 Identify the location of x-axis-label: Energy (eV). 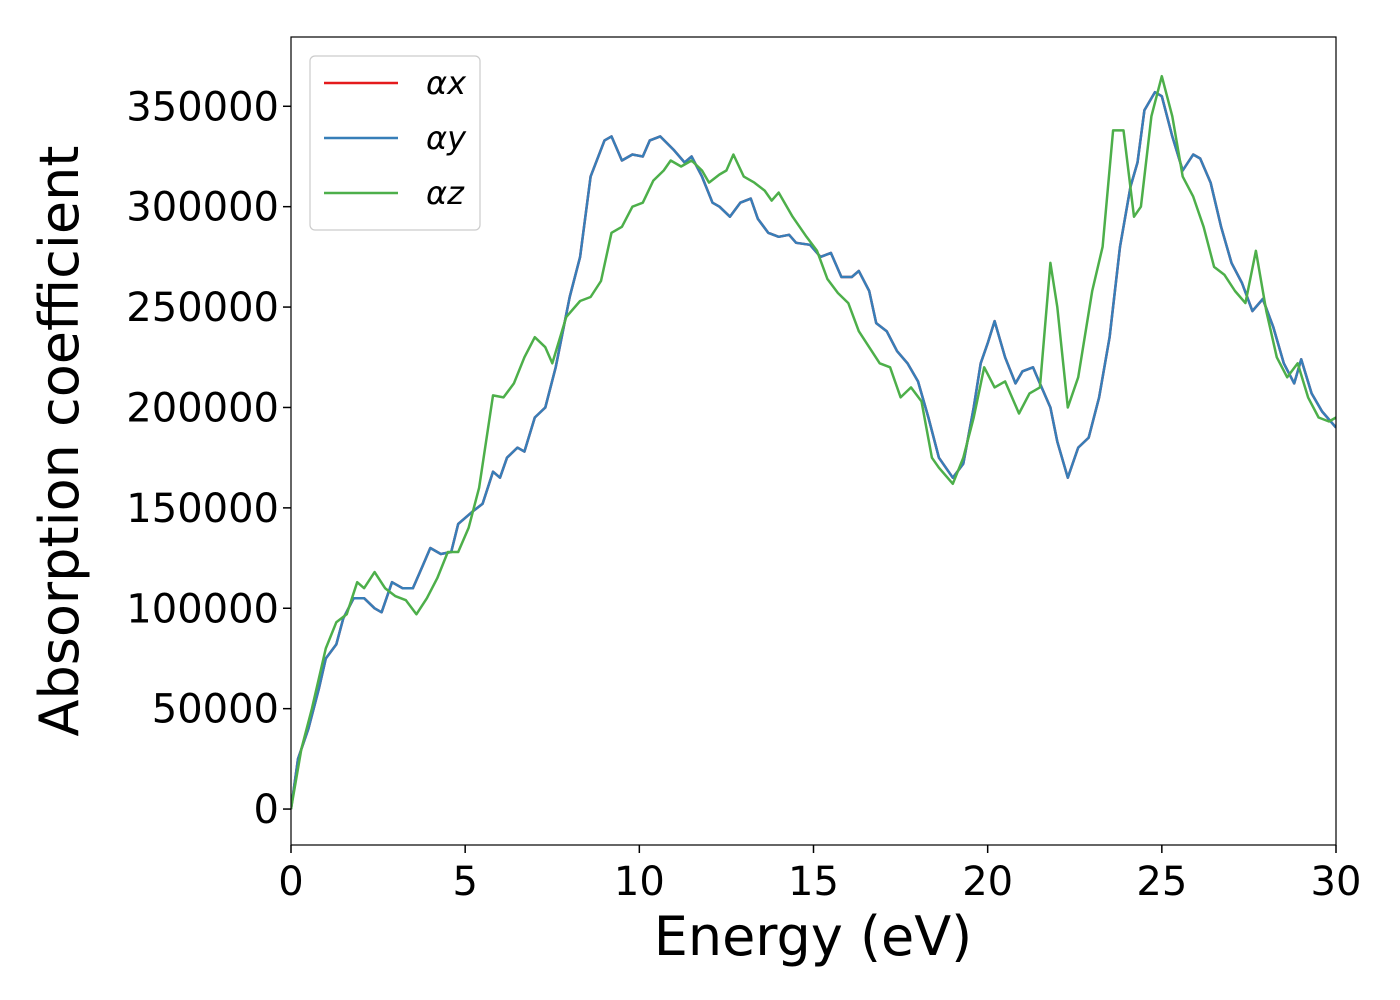
(813, 936).